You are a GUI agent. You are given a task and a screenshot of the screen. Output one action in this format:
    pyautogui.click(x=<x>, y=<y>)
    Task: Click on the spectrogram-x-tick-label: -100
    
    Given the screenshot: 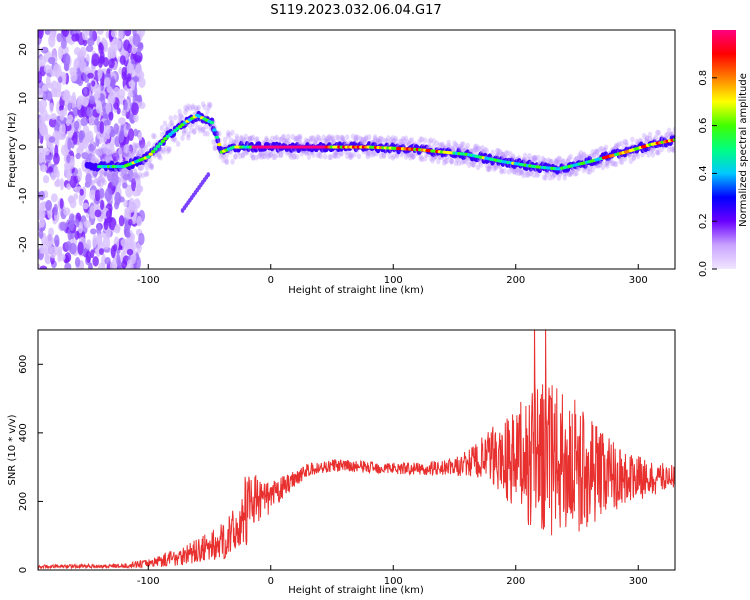 What is the action you would take?
    pyautogui.click(x=148, y=280)
    